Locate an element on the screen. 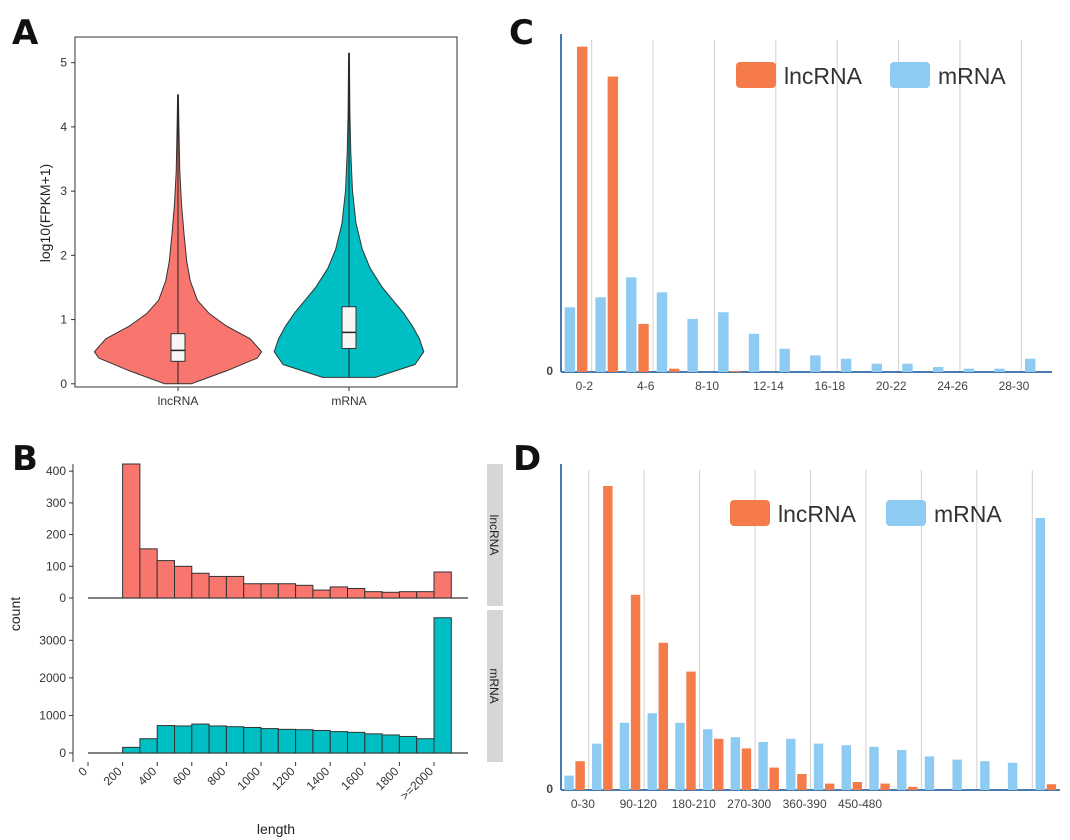 The image size is (1070, 840). panel-label-b: B is located at coordinates (25, 459).